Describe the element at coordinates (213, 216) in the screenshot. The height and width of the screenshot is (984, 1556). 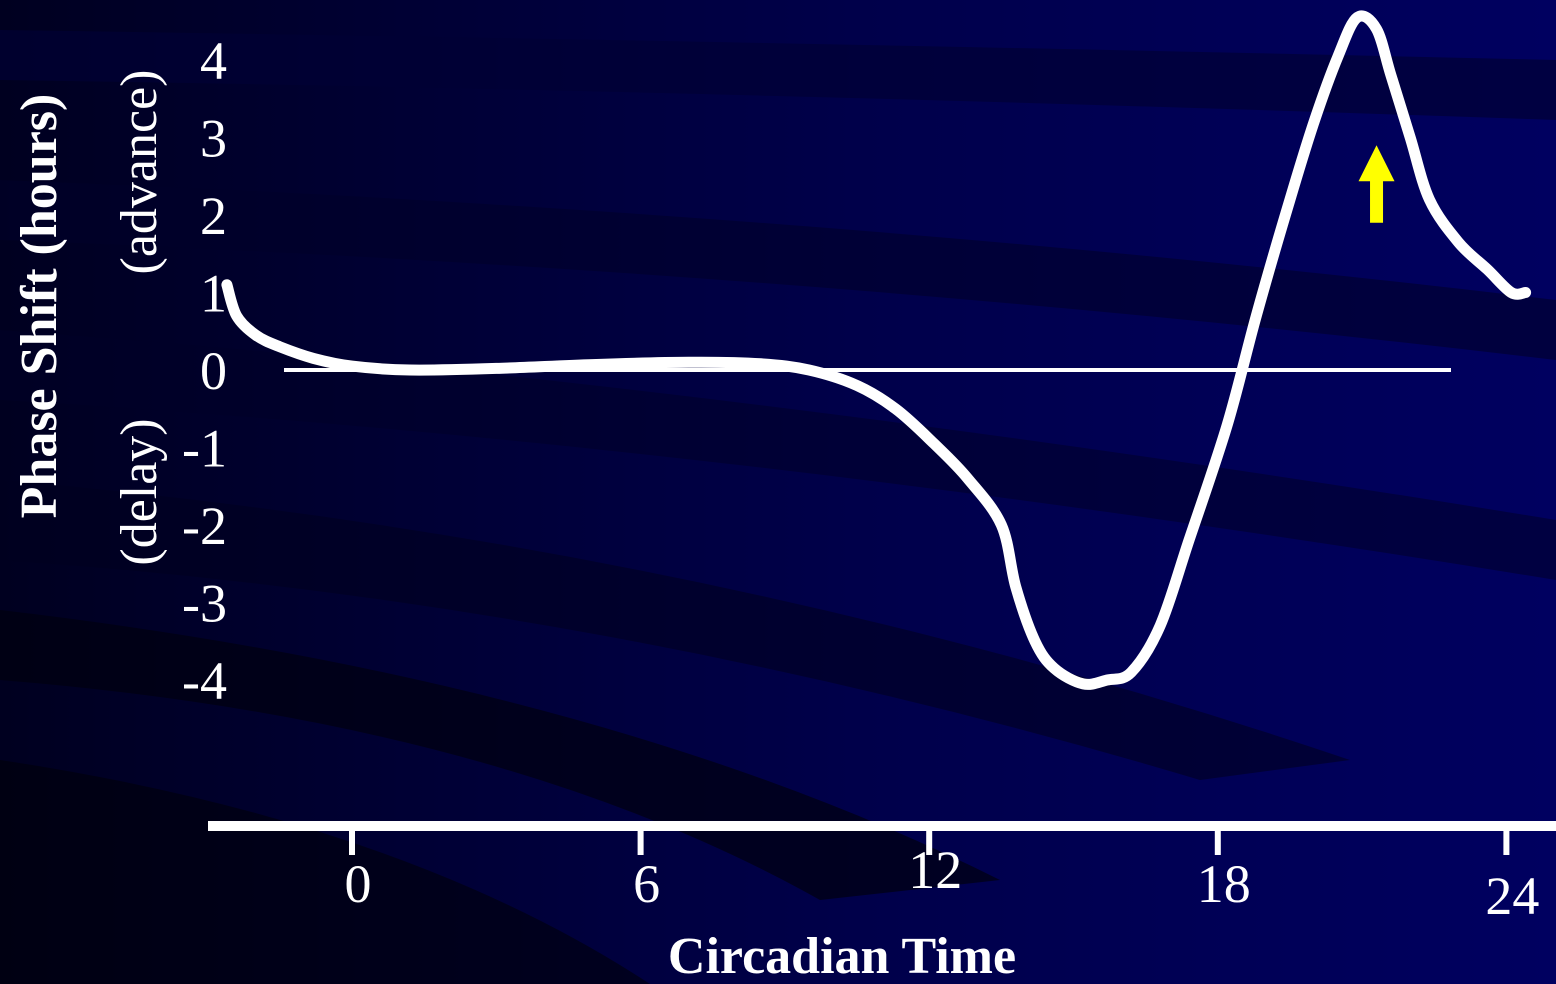
I see `y-tick-label: 2` at that location.